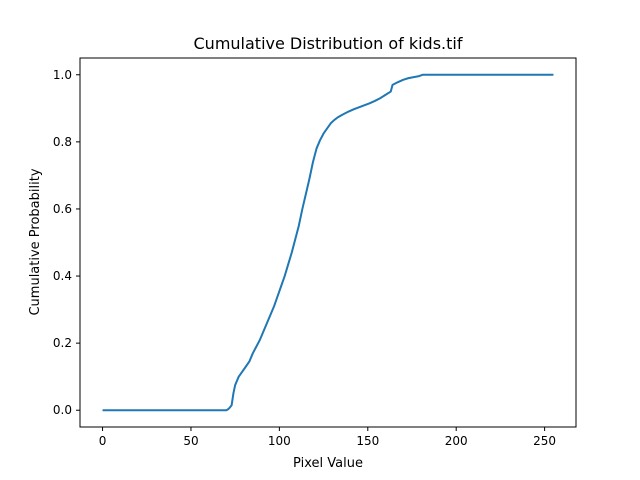 This screenshot has width=640, height=480. Describe the element at coordinates (190, 441) in the screenshot. I see `x-tick-label: 50` at that location.